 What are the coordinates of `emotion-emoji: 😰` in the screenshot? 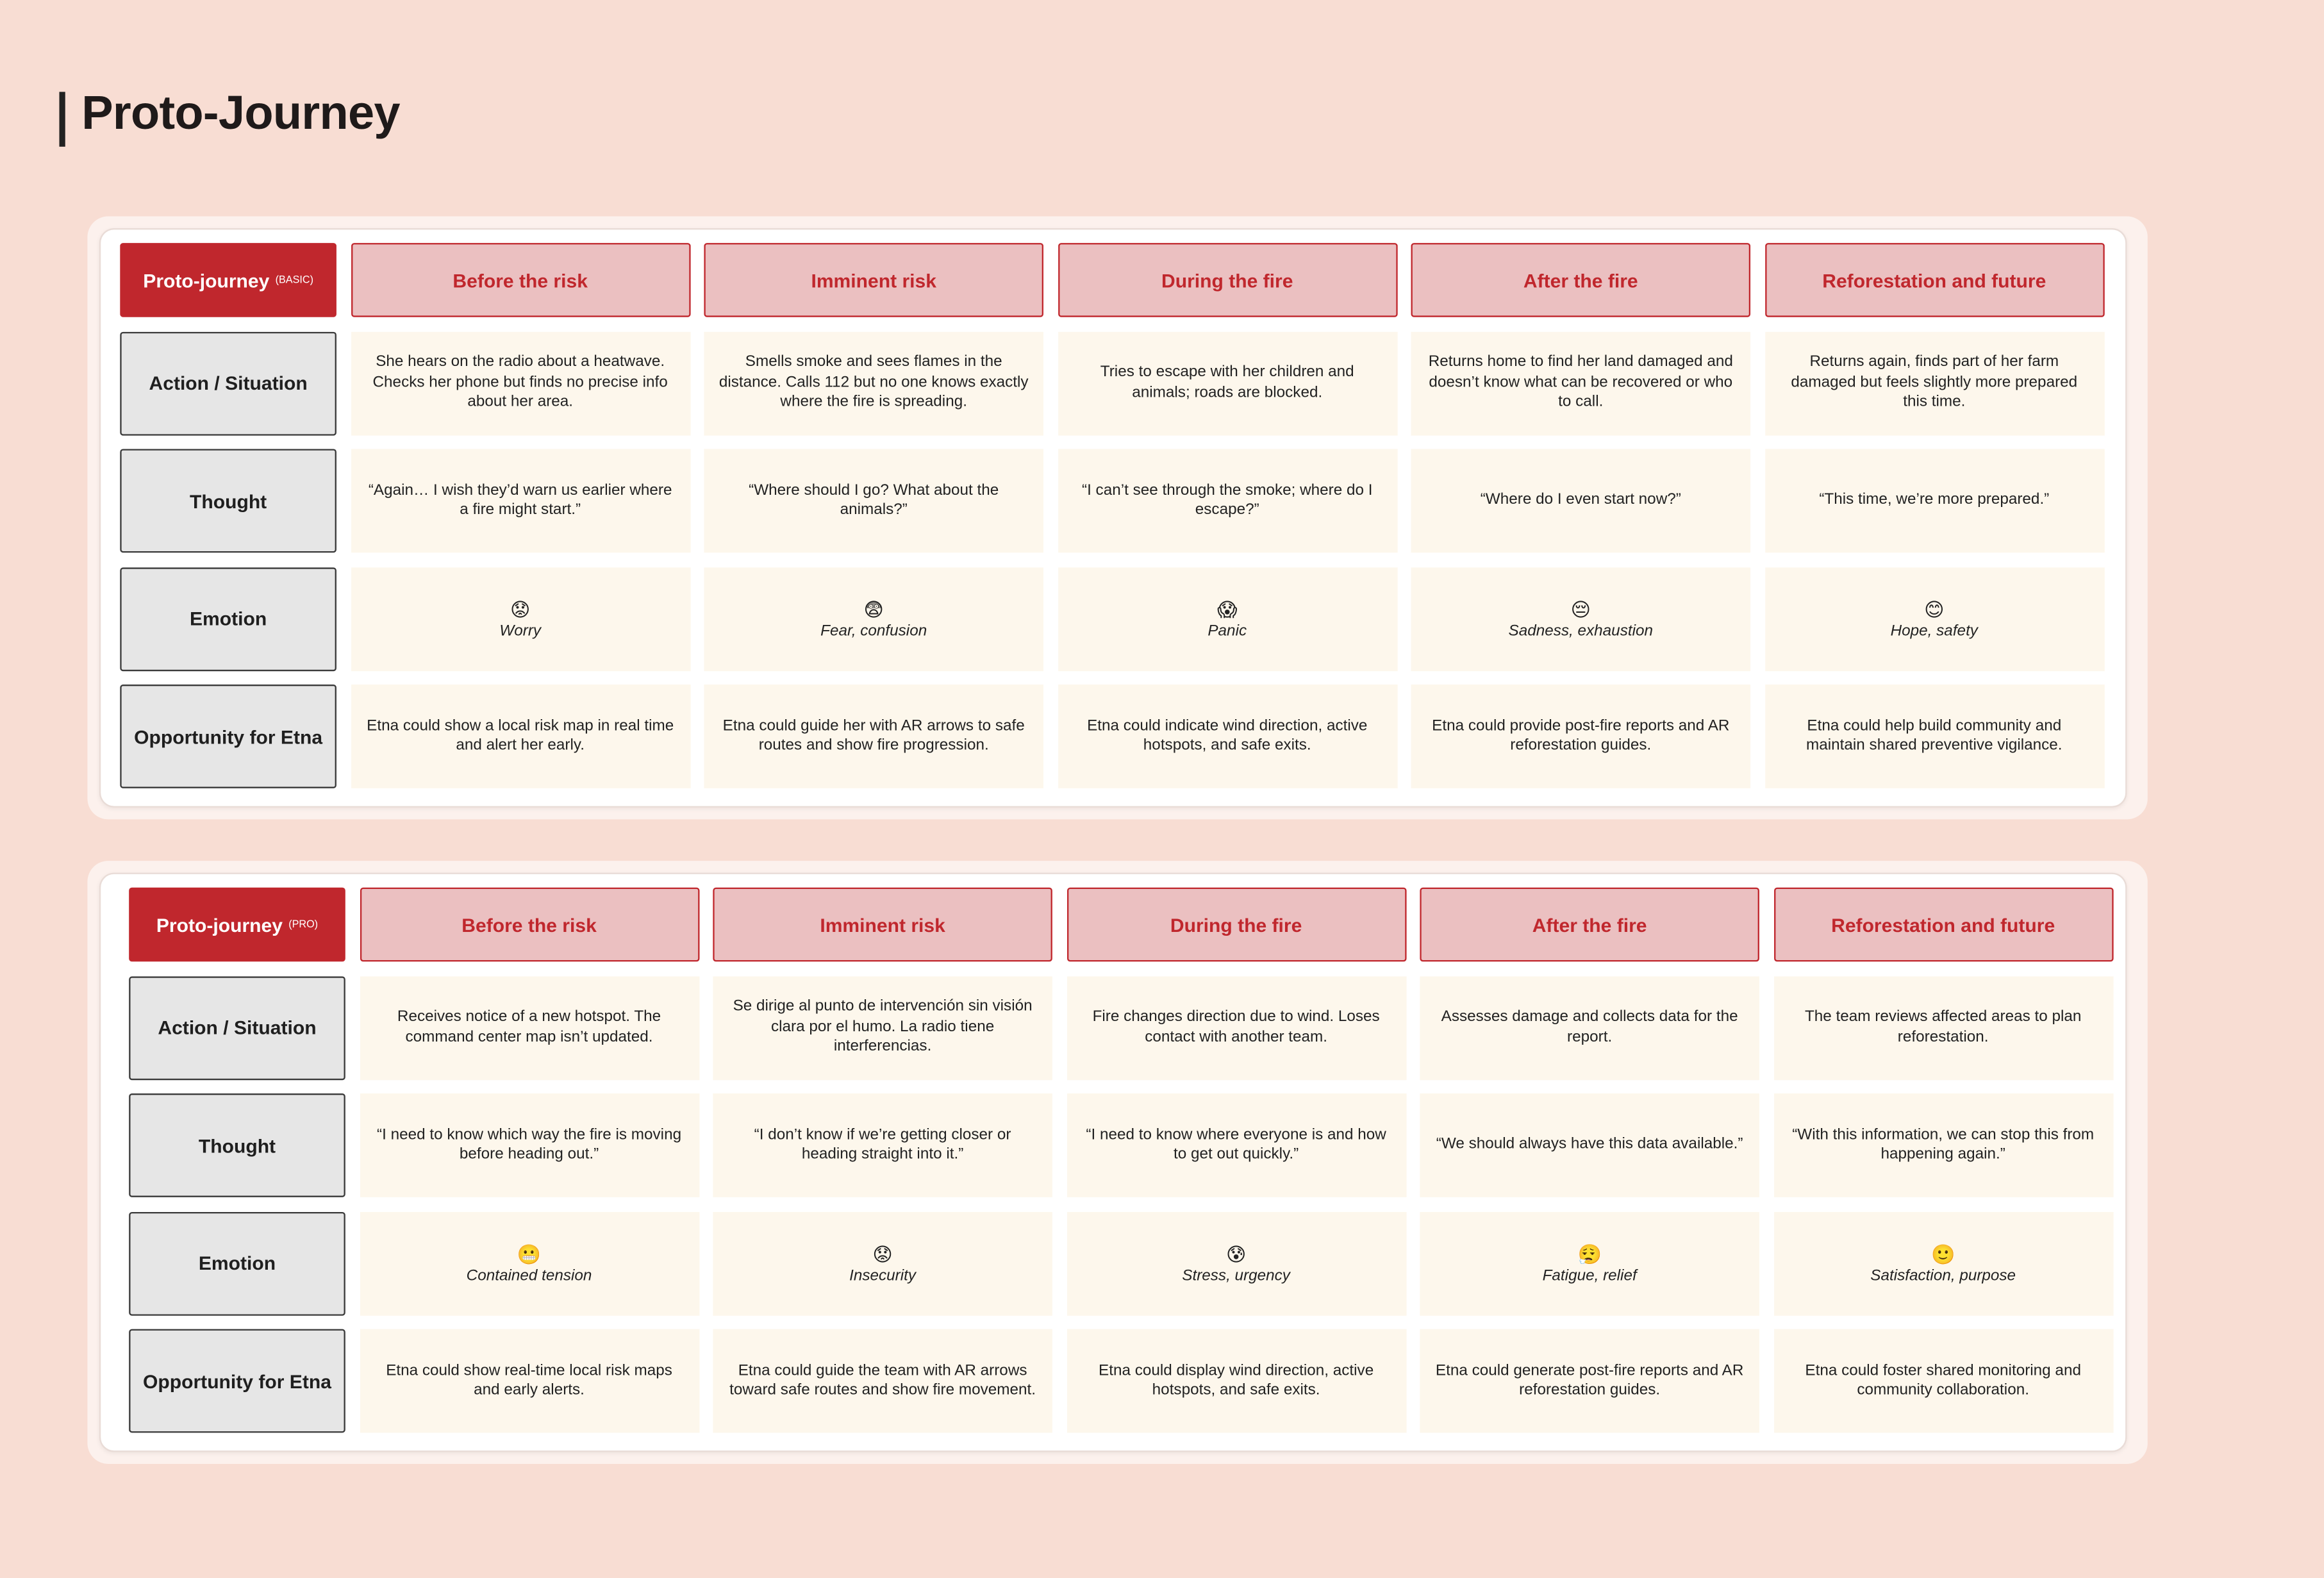 It's located at (1236, 1253).